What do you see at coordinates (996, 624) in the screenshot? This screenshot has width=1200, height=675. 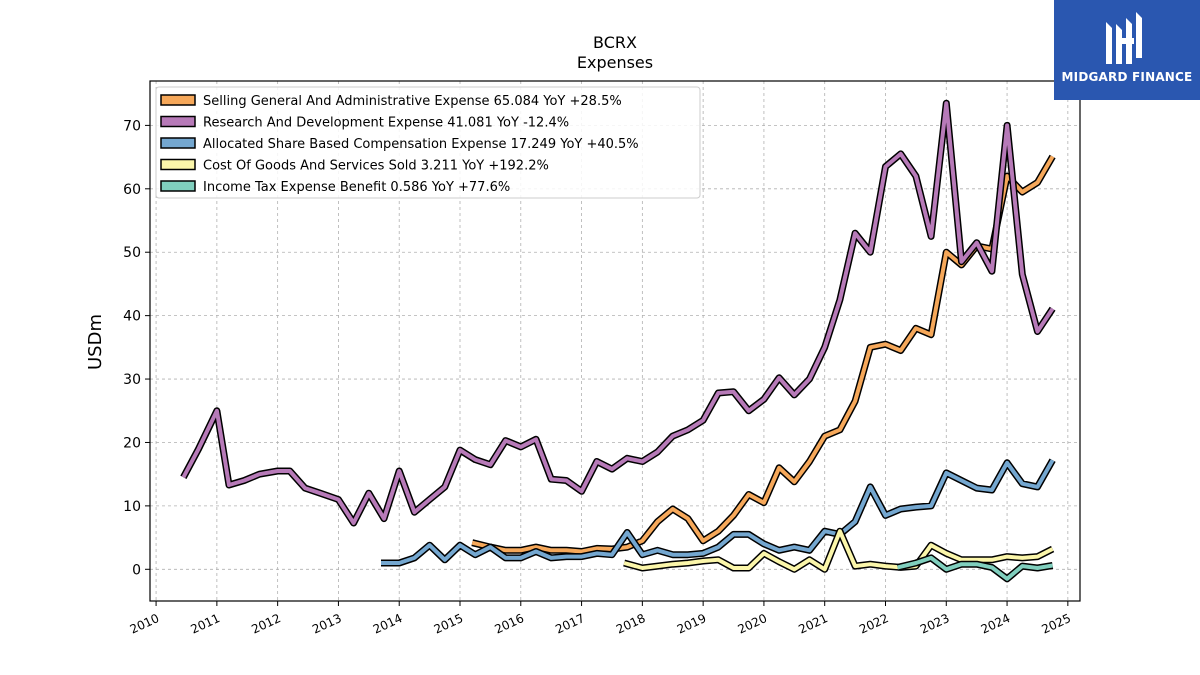 I see `x-tick-label: 2024` at bounding box center [996, 624].